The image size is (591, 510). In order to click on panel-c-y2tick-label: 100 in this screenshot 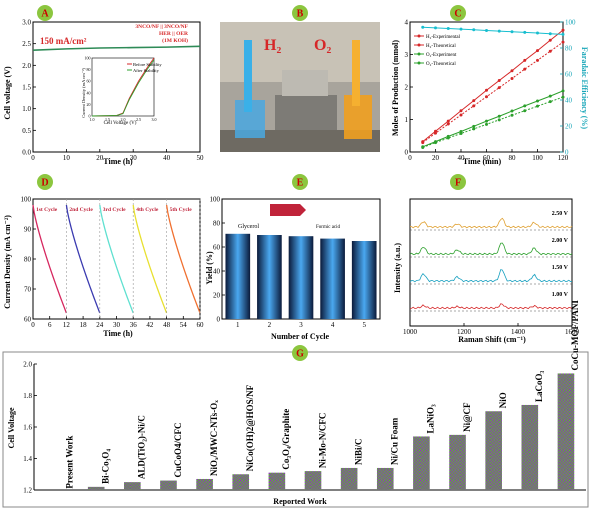, I will do `click(570, 23)`.